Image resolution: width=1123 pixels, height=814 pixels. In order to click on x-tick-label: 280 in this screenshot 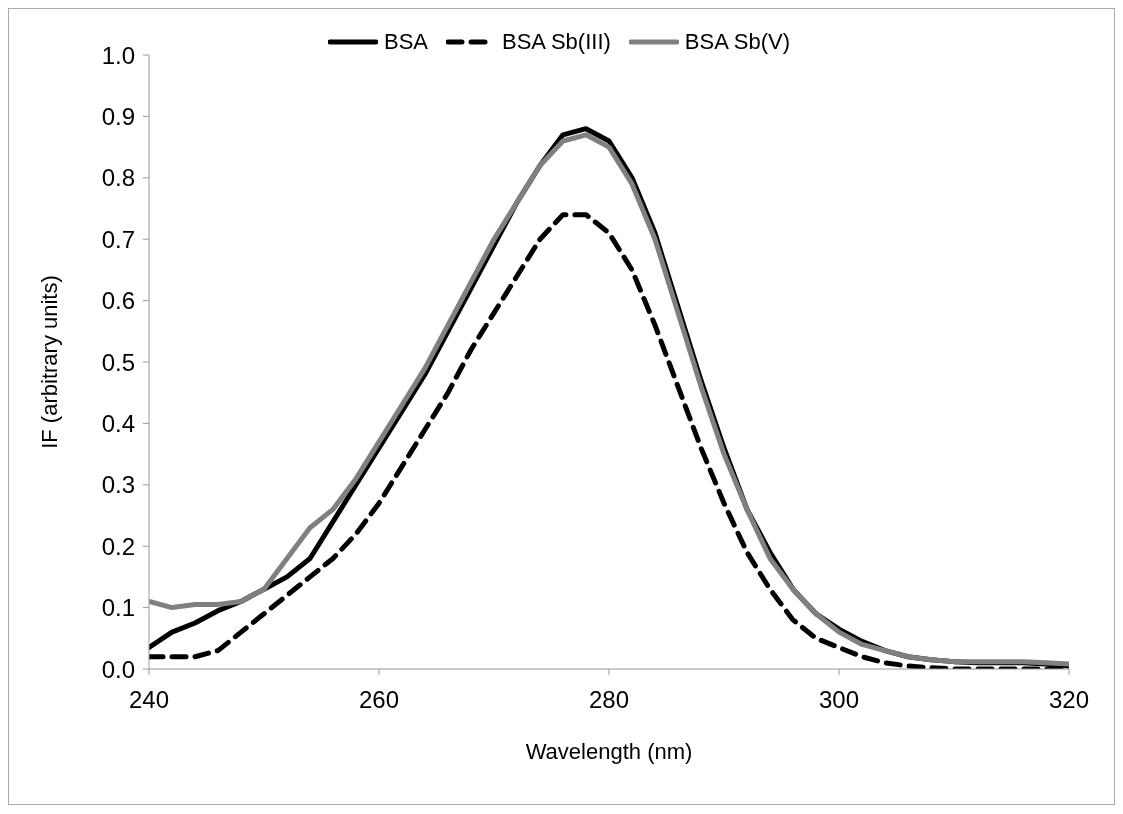, I will do `click(609, 700)`.